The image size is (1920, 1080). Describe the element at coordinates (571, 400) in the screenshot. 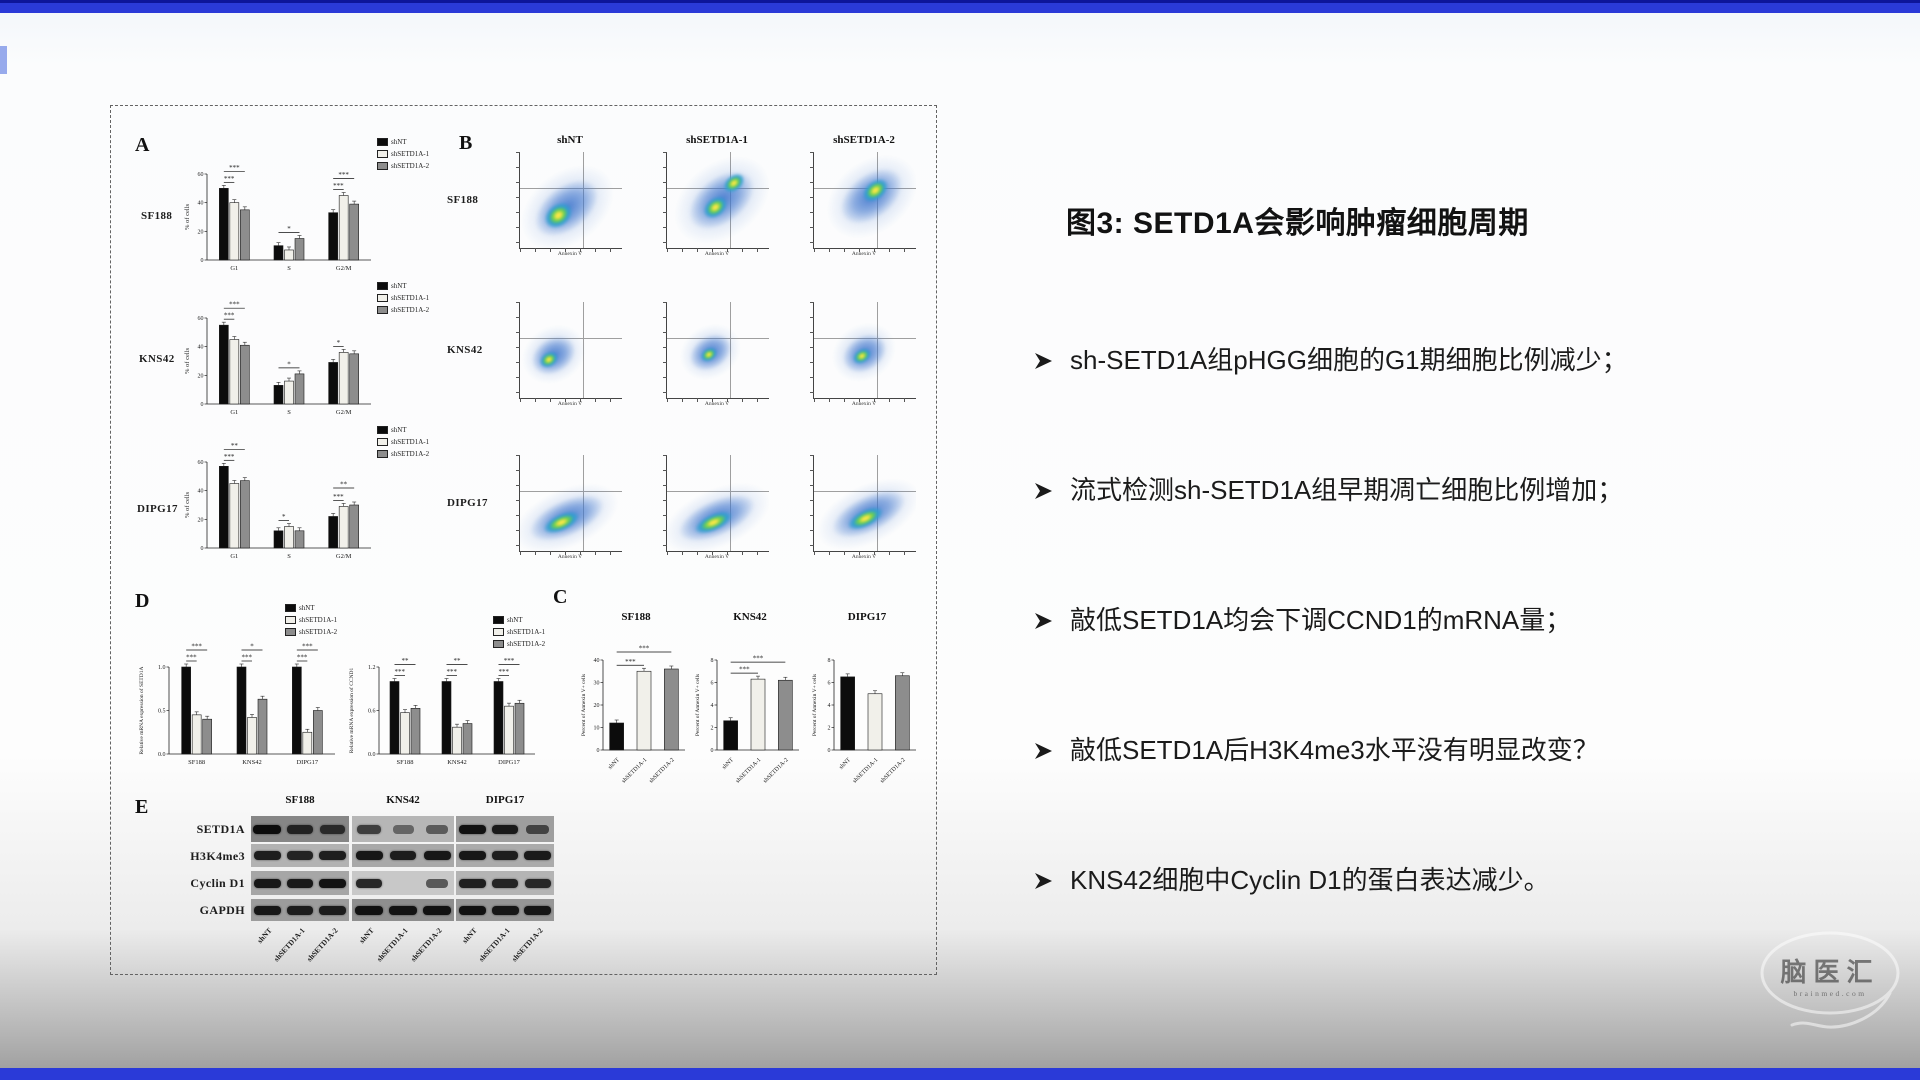

I see `flow-x-ticks` at that location.